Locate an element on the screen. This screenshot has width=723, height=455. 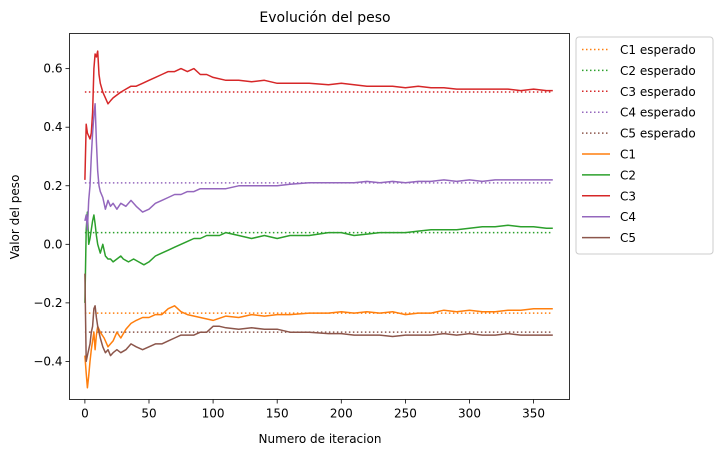
legend-label: C1 esperado is located at coordinates (658, 50).